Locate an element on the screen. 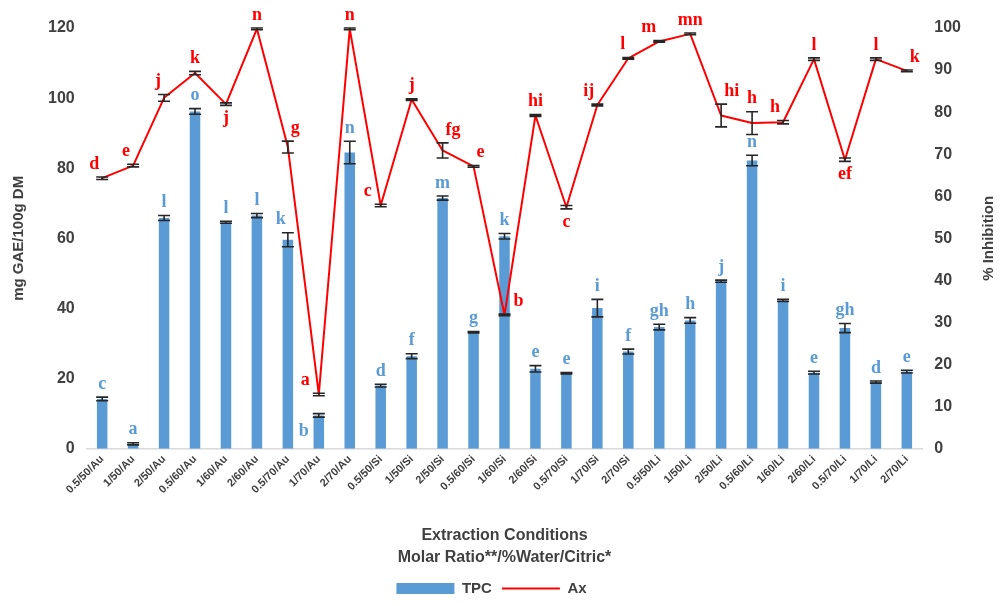  legend-label: TPC is located at coordinates (477, 587).